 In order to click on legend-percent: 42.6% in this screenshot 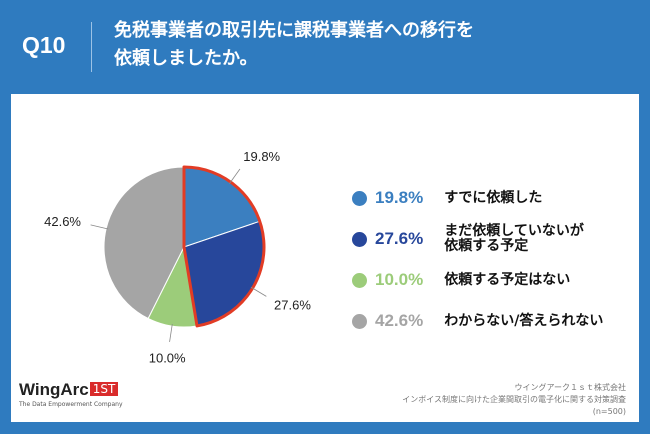, I will do `click(399, 320)`.